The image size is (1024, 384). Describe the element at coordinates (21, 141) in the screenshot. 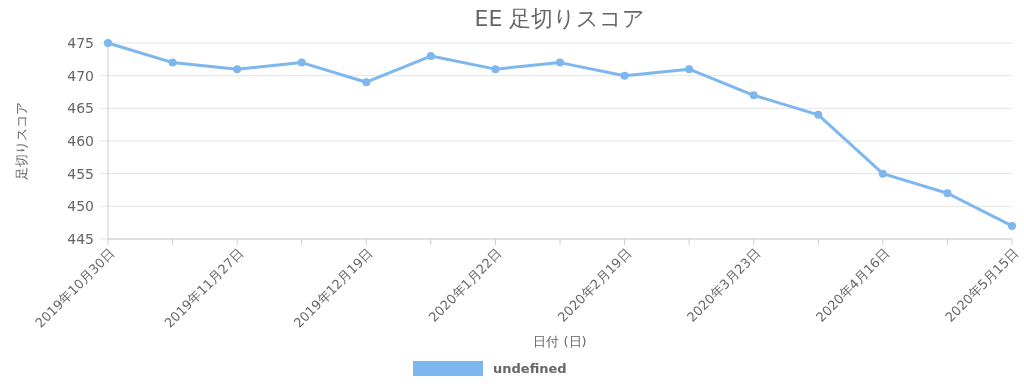

I see `y-axis-title: 足切りスコア` at that location.